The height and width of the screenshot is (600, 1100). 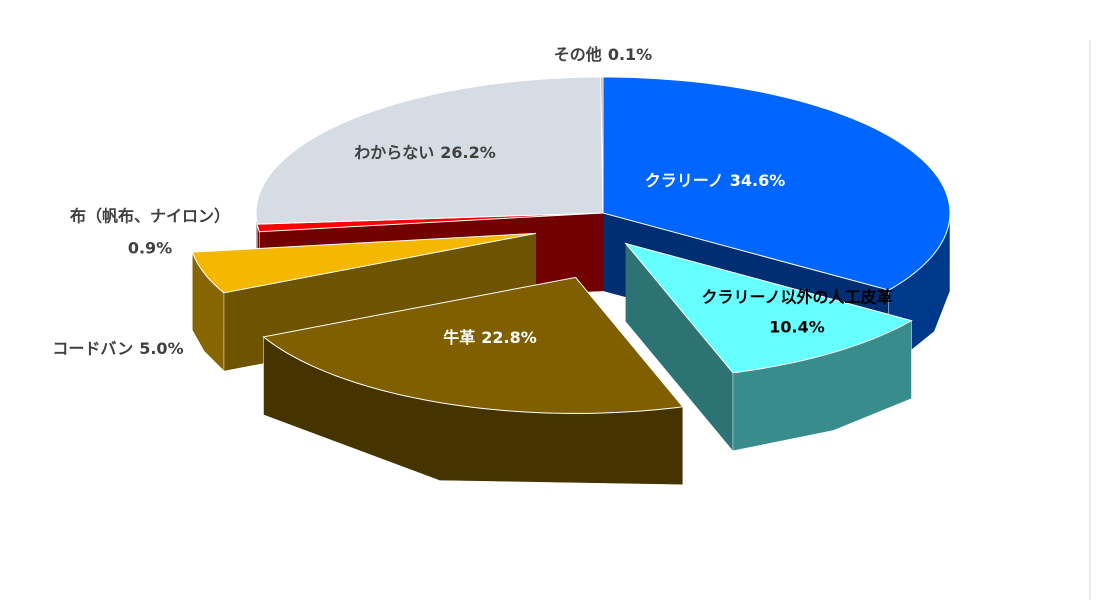 I want to click on category-label: 牛革, so click(x=459, y=337).